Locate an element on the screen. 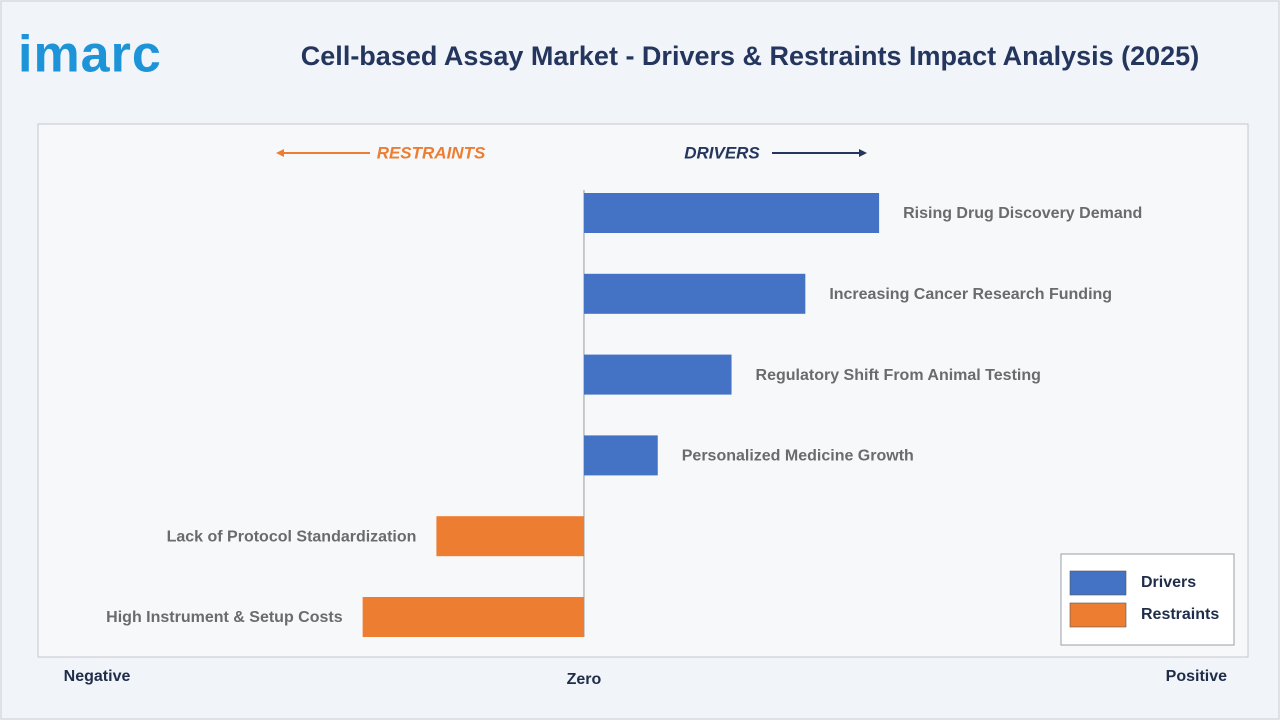 This screenshot has width=1280, height=720. legend-label: Restraints is located at coordinates (1180, 614).